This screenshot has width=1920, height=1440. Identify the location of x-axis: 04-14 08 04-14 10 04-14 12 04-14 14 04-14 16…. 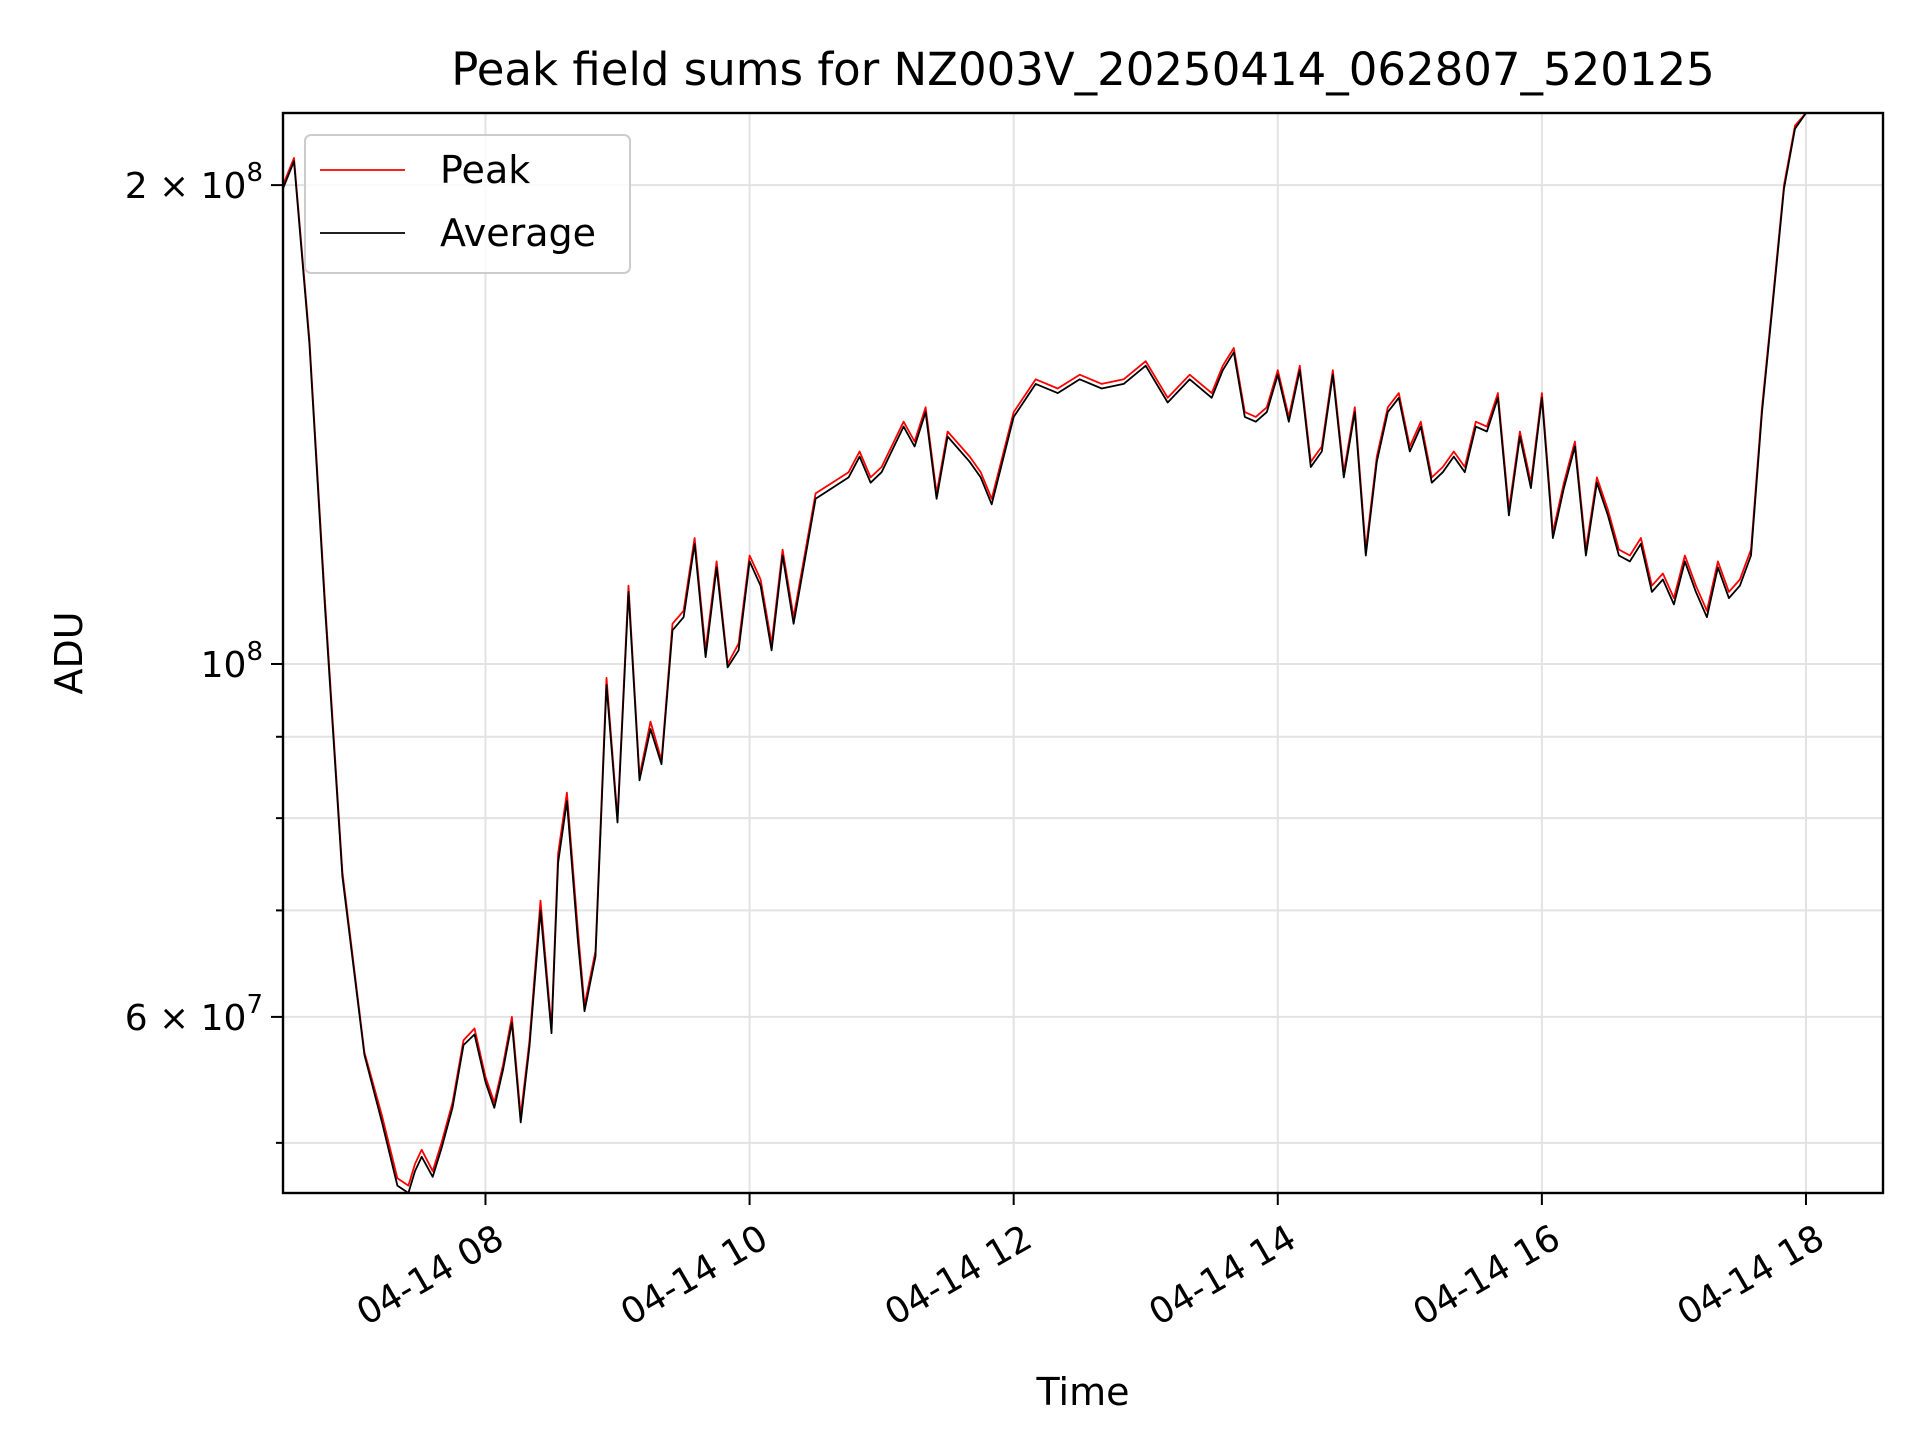
(1090, 1263).